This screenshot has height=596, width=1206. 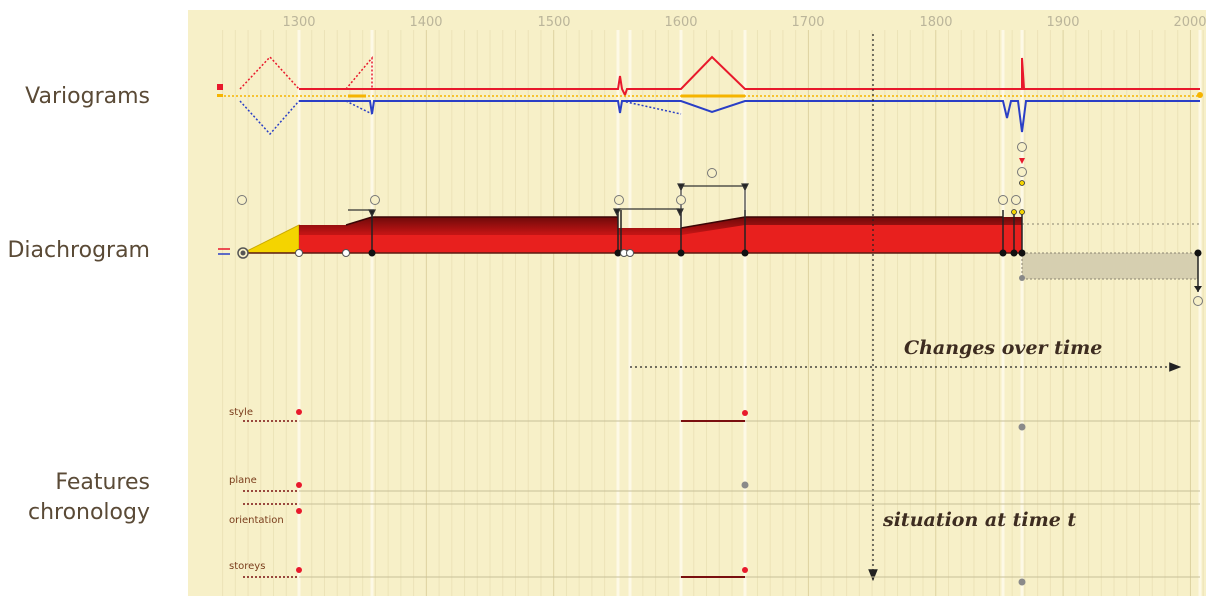 I want to click on diachrogram-nodes, so click(x=719, y=264).